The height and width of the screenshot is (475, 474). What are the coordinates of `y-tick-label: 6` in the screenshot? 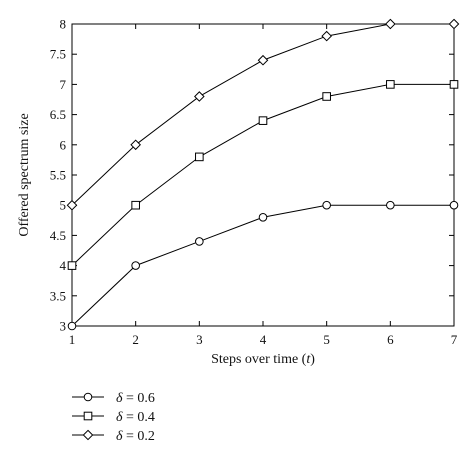 It's located at (63, 144).